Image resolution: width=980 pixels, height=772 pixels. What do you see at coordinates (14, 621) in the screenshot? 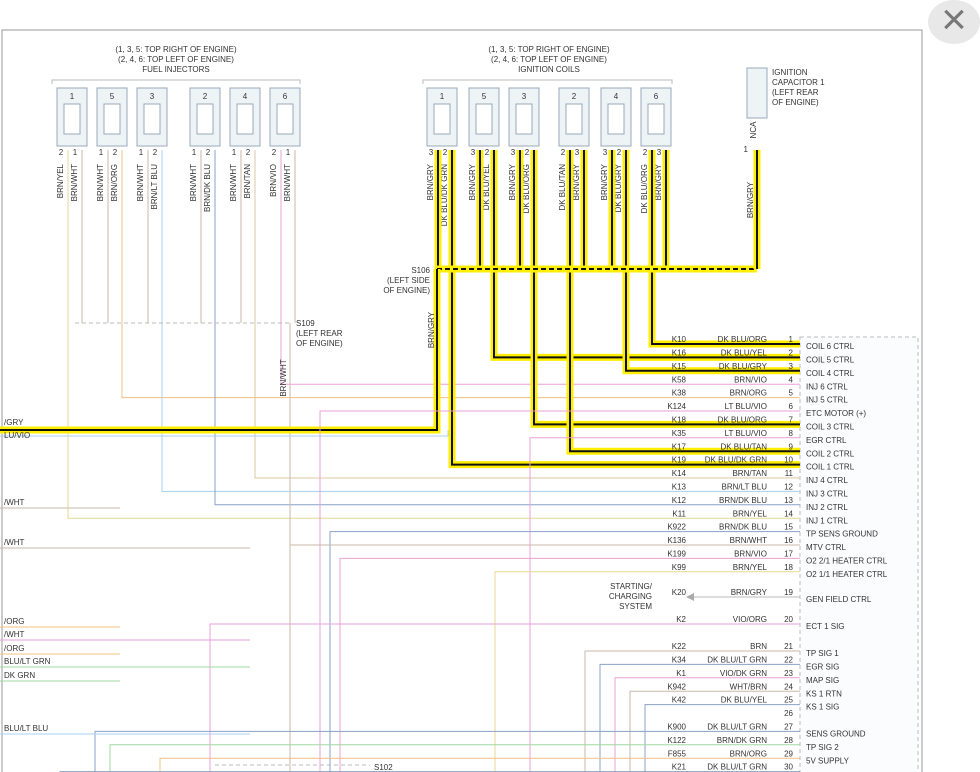
I see `wire-label: /ORG` at bounding box center [14, 621].